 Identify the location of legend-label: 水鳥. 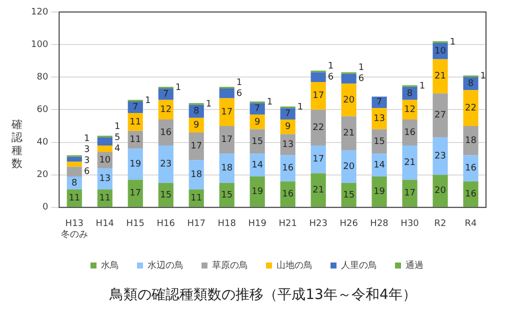
(110, 265).